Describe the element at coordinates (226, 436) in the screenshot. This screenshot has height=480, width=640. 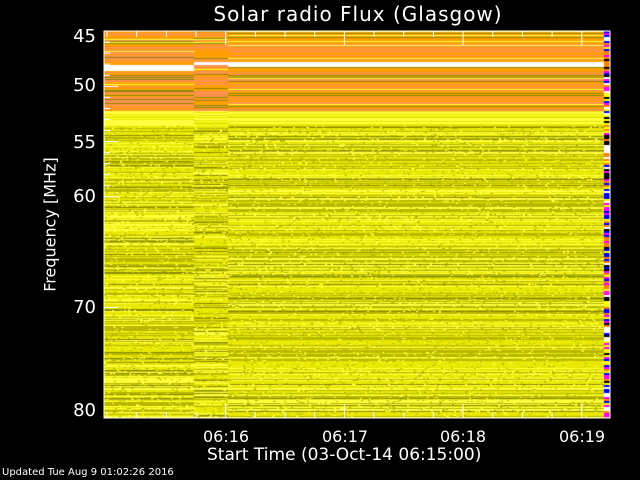
I see `x-tick-label: 06:16` at that location.